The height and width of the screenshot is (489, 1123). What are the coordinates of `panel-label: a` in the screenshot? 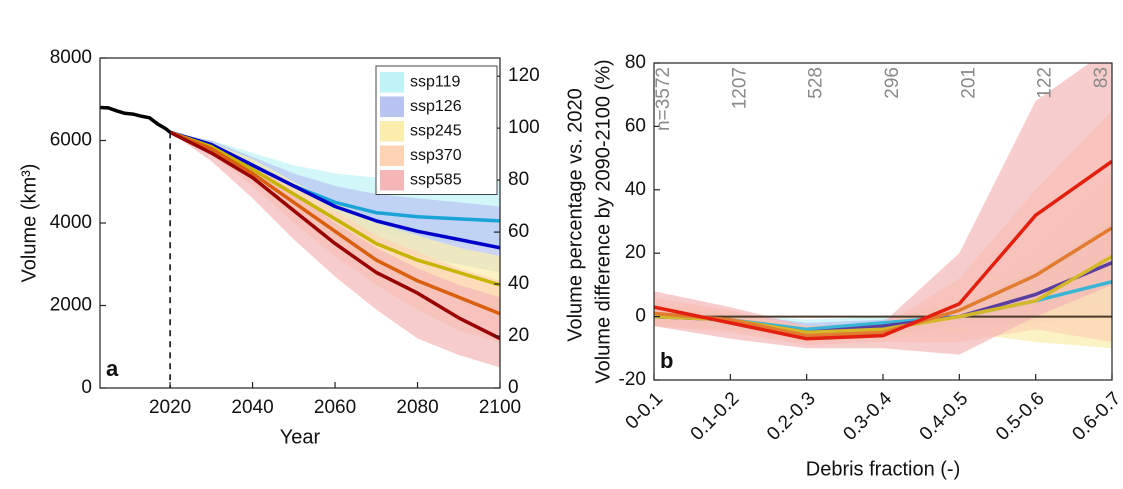 It's located at (112, 368).